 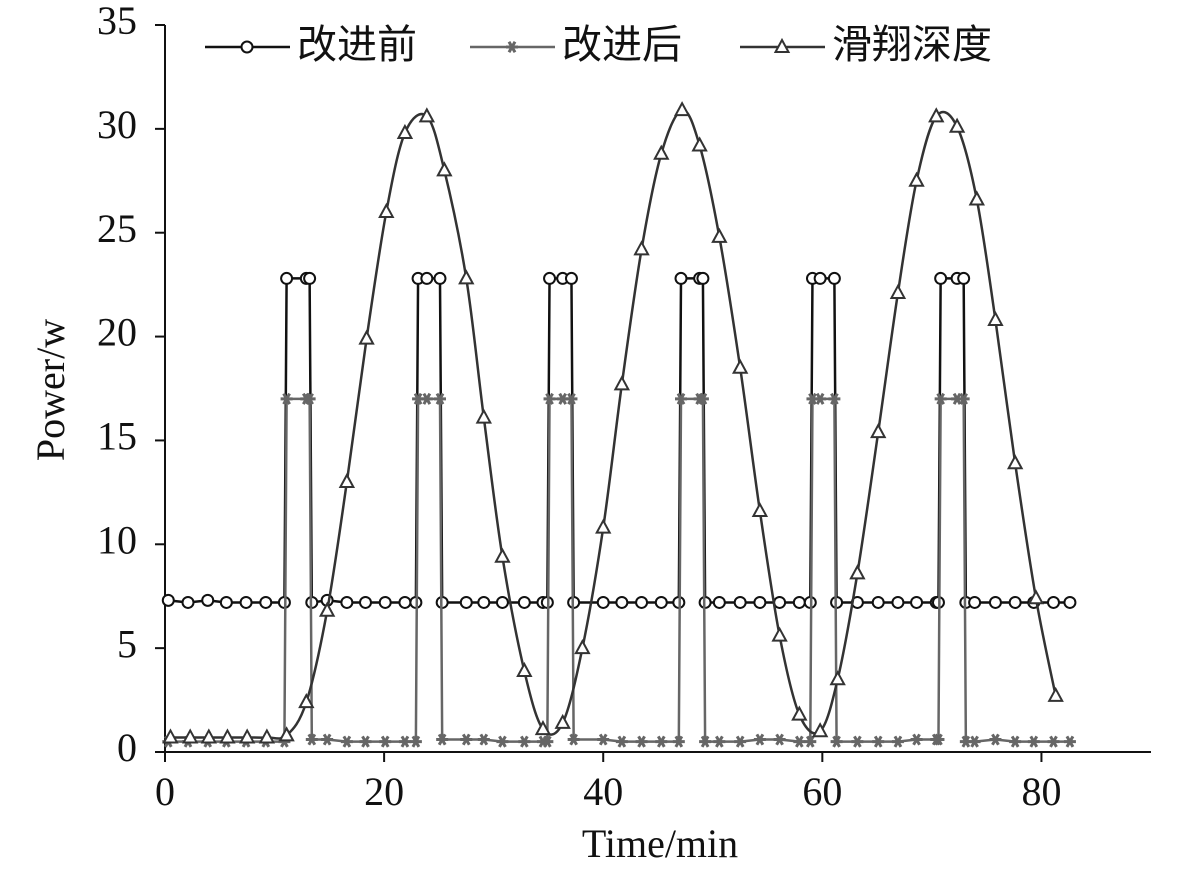 What do you see at coordinates (357, 44) in the screenshot?
I see `legend-label: 改进前` at bounding box center [357, 44].